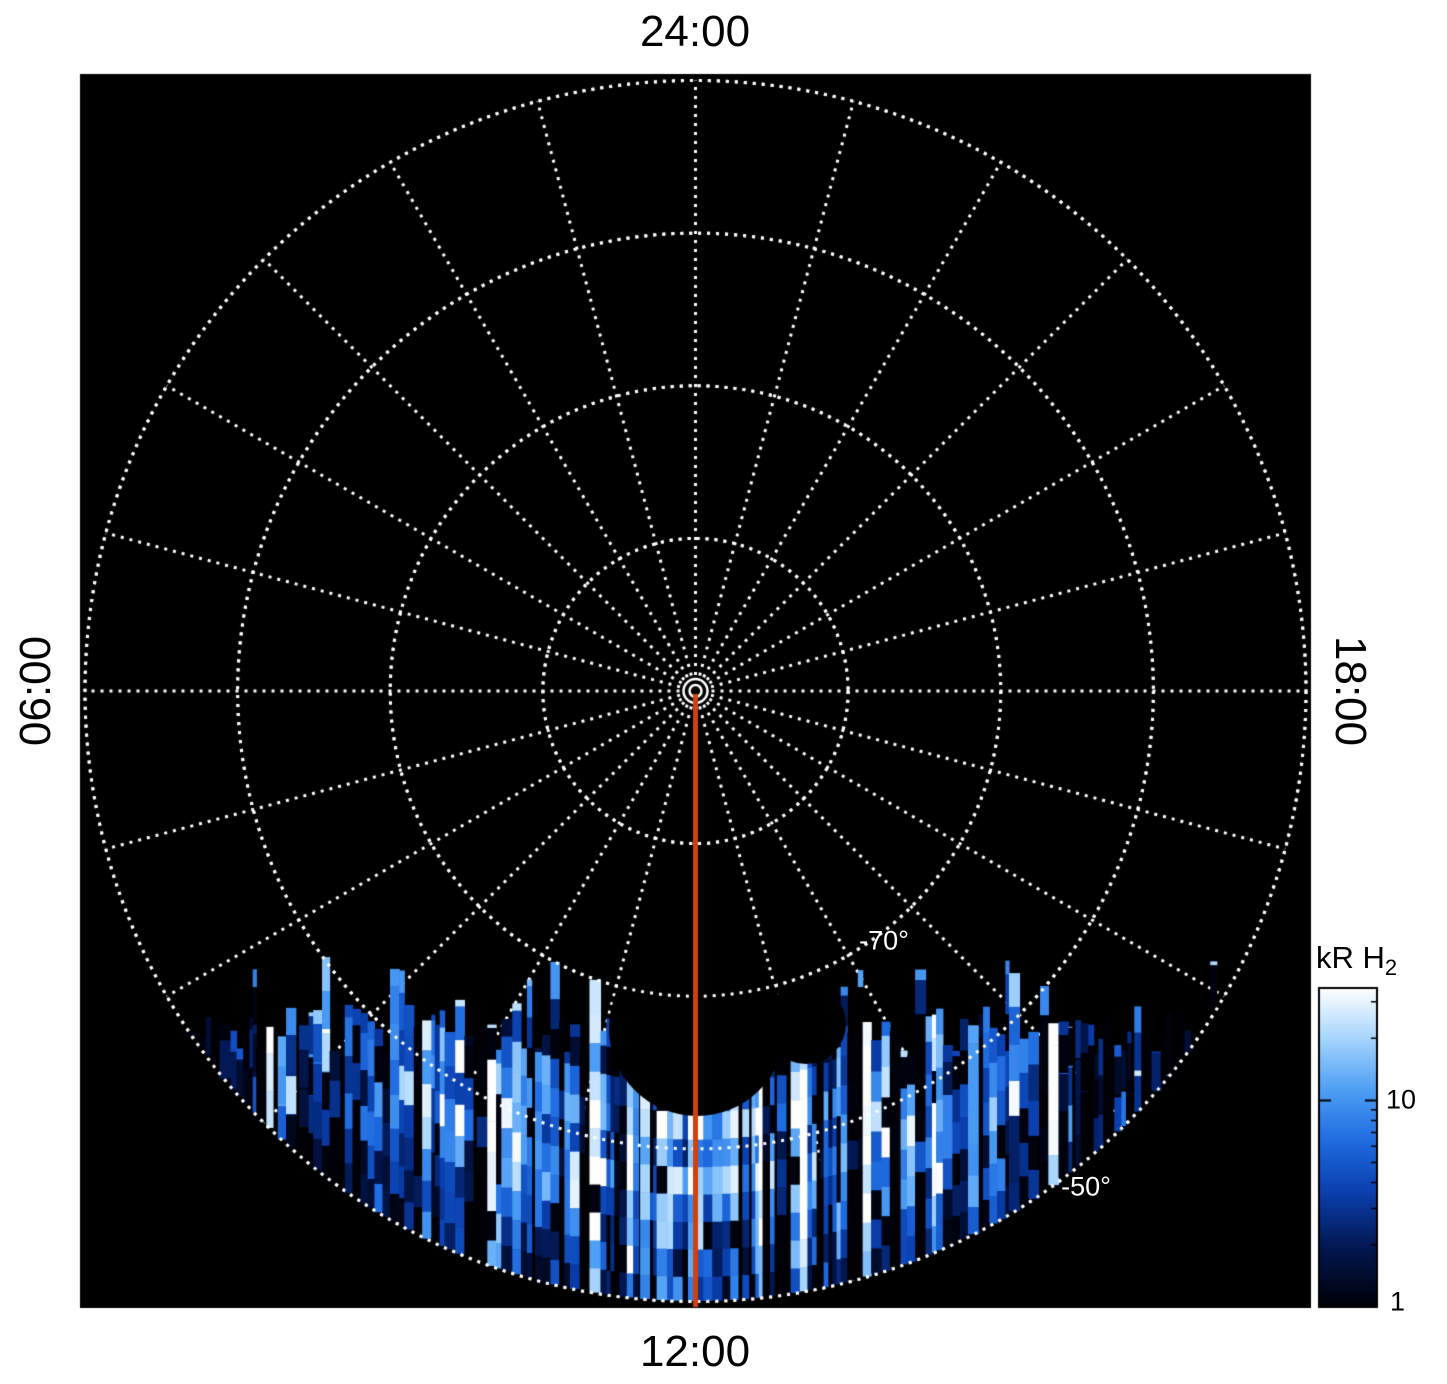 Image resolution: width=1447 pixels, height=1384 pixels. What do you see at coordinates (1391, 968) in the screenshot?
I see `colorbar-title-subscript: 2` at bounding box center [1391, 968].